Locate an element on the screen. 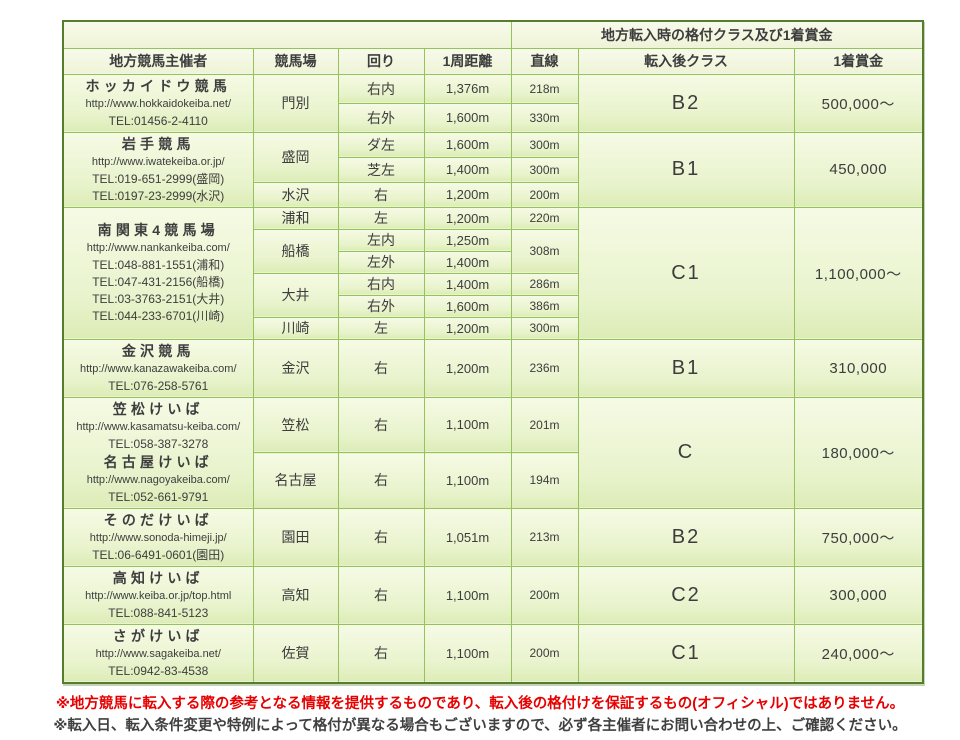 This screenshot has width=960, height=740. organizer-tel: TEL:01456-2-4110 is located at coordinates (158, 120).